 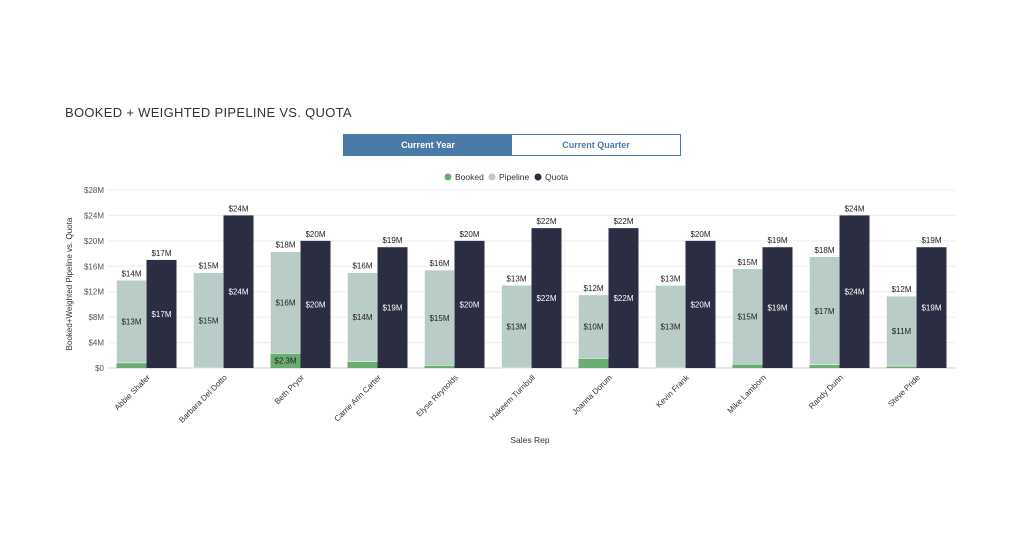 What do you see at coordinates (131, 273) in the screenshot?
I see `booked-pipeline-total-label: $14M` at bounding box center [131, 273].